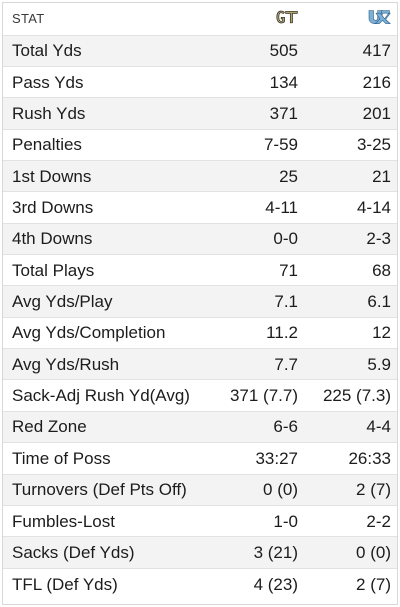  What do you see at coordinates (256, 301) in the screenshot?
I see `team1-stat-value: 7.1` at bounding box center [256, 301].